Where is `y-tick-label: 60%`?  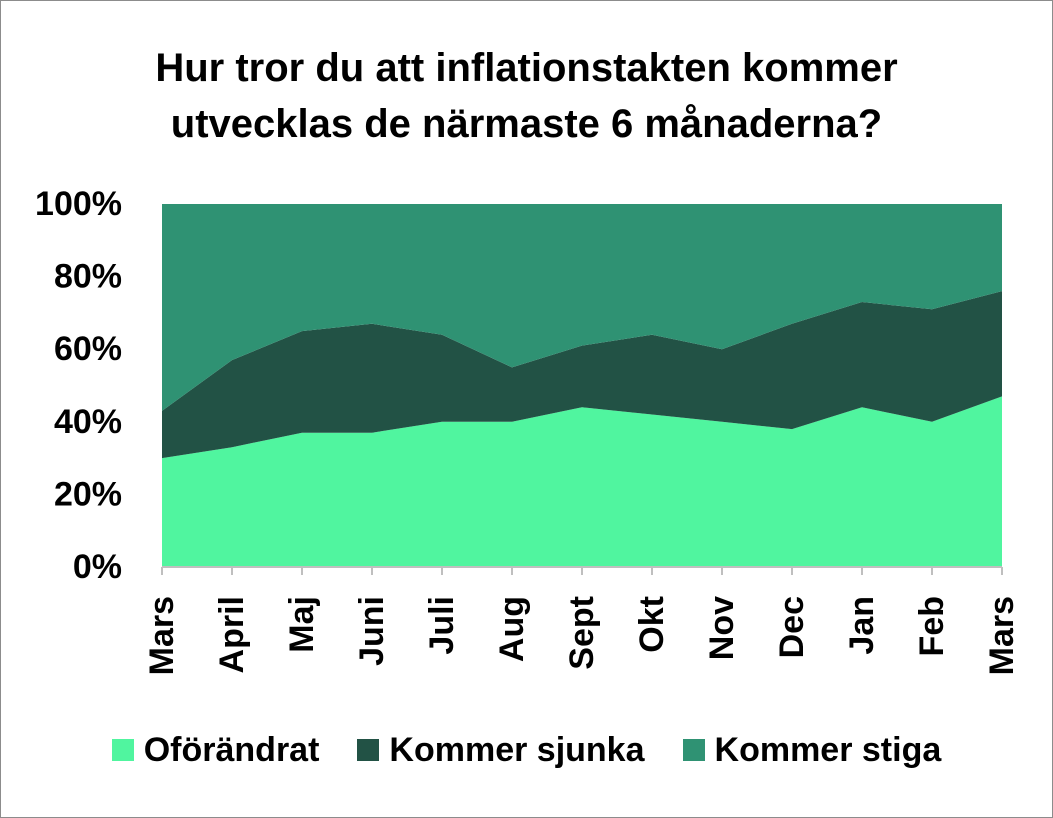
y-tick-label: 60% is located at coordinates (88, 349).